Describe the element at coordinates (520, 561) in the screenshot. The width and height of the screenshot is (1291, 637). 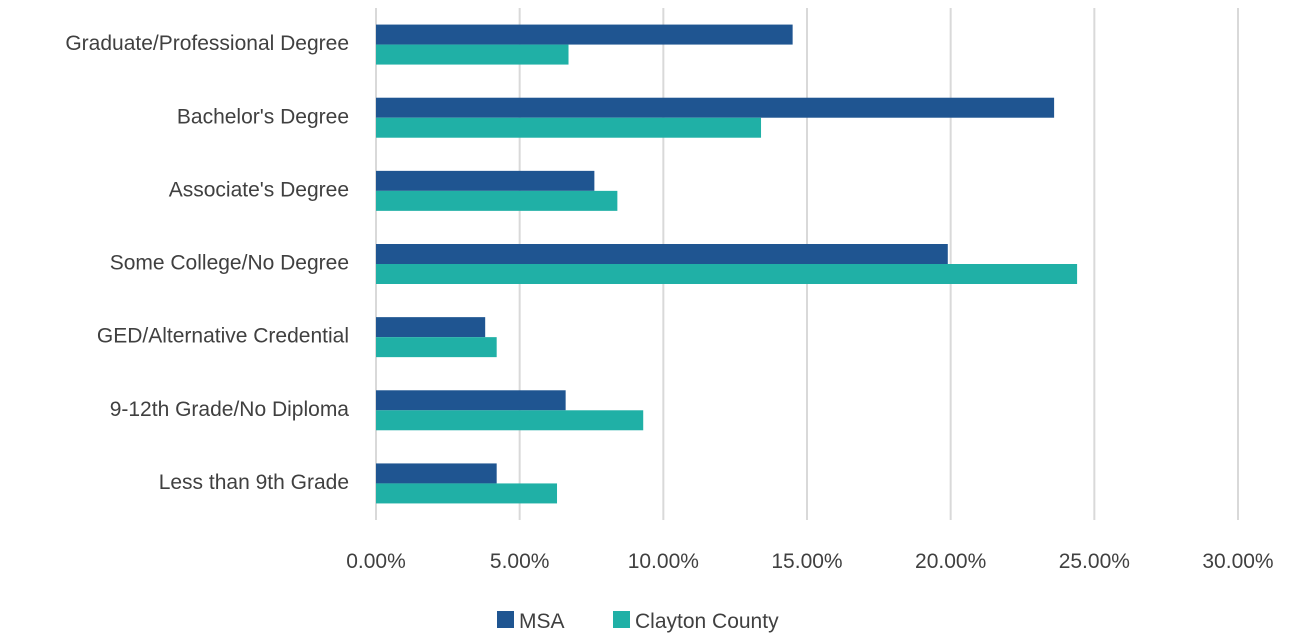
I see `x-tick-label-1: 5.00%` at that location.